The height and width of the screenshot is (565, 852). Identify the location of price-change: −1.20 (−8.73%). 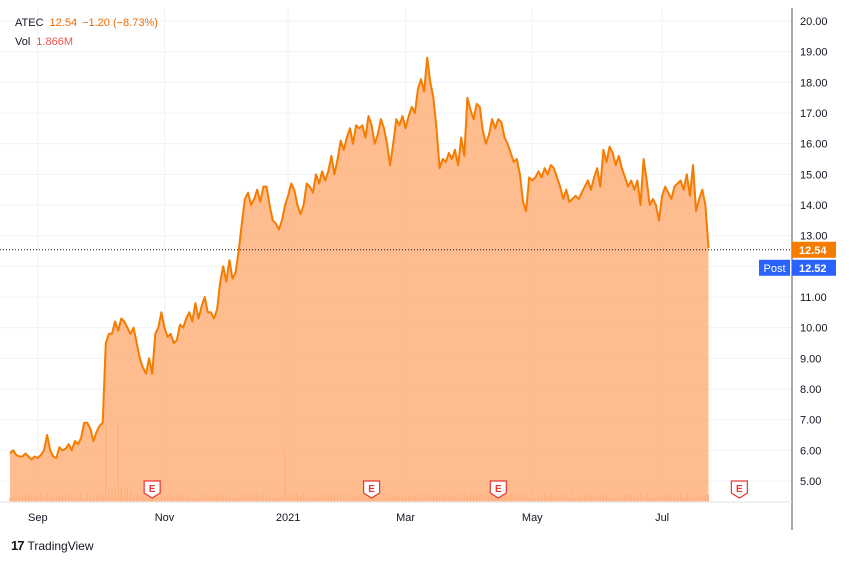
(120, 23).